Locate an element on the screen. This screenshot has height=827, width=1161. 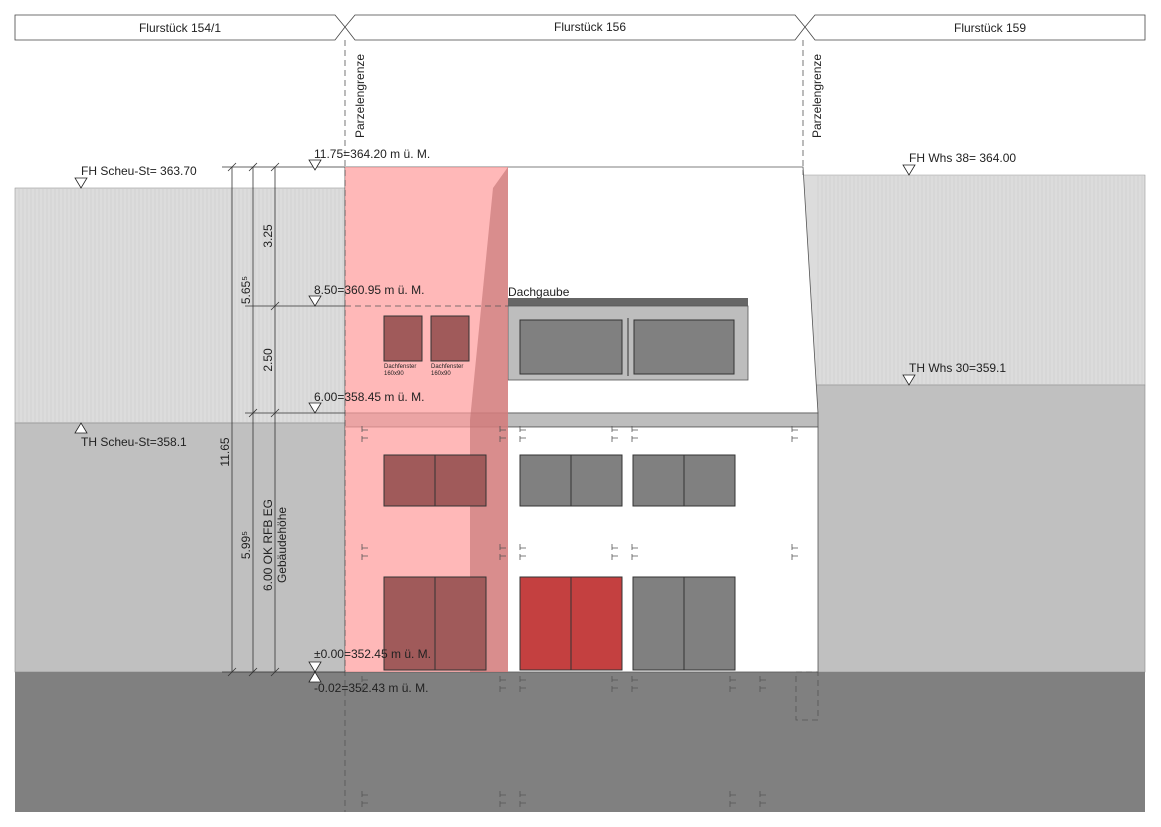
dimension-label: 6.00 OK RFB EG is located at coordinates (268, 545).